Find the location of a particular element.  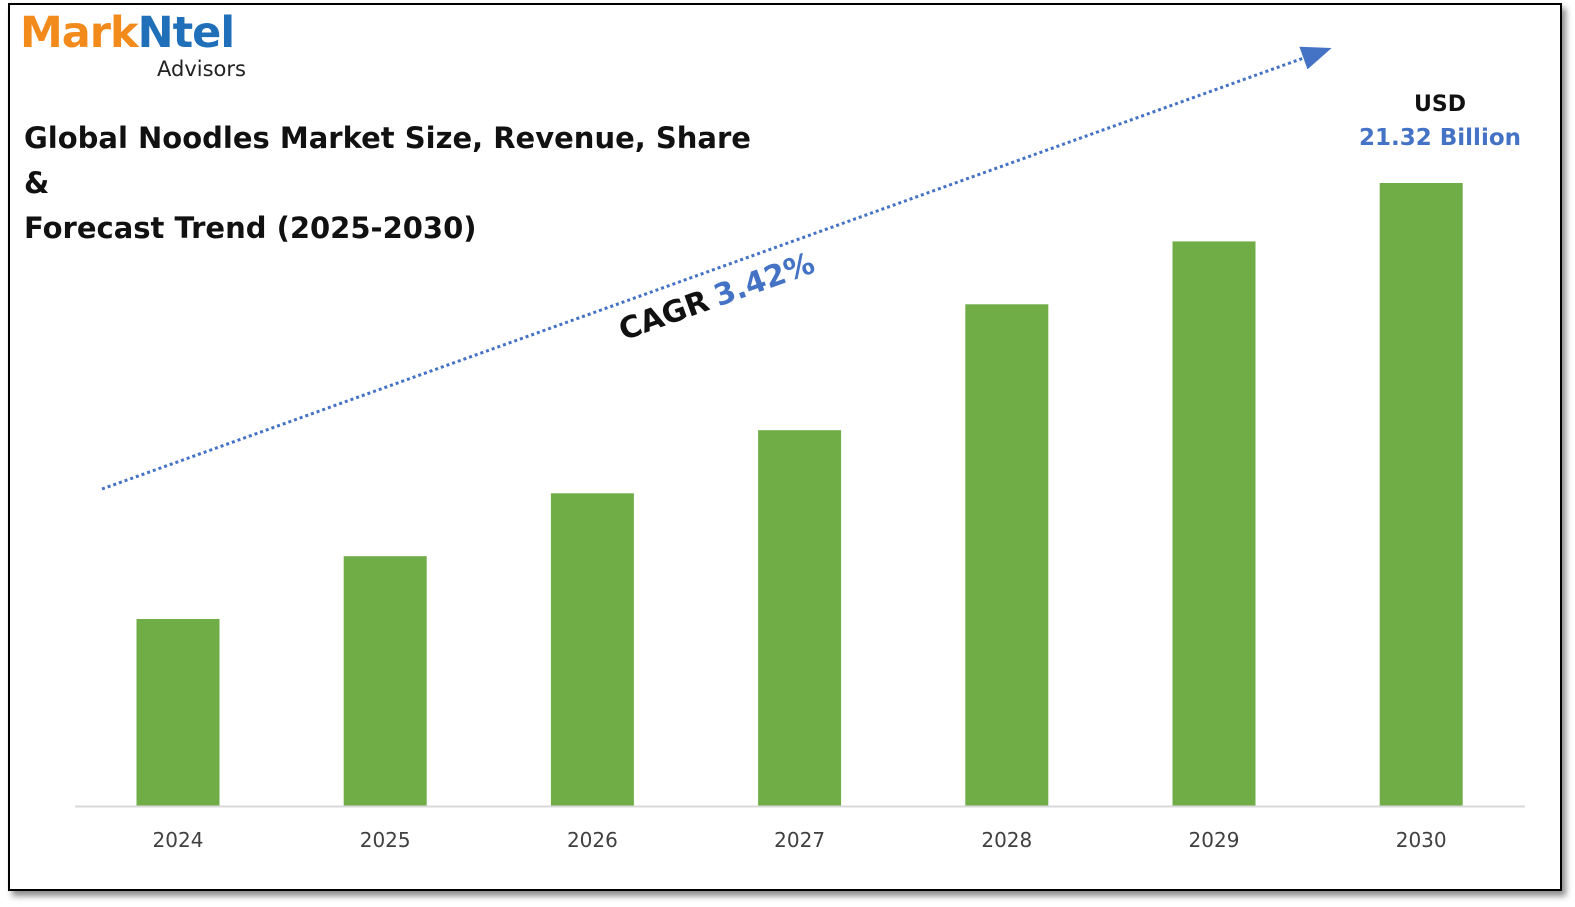

x-tick-label-2025: 2025 is located at coordinates (385, 840).